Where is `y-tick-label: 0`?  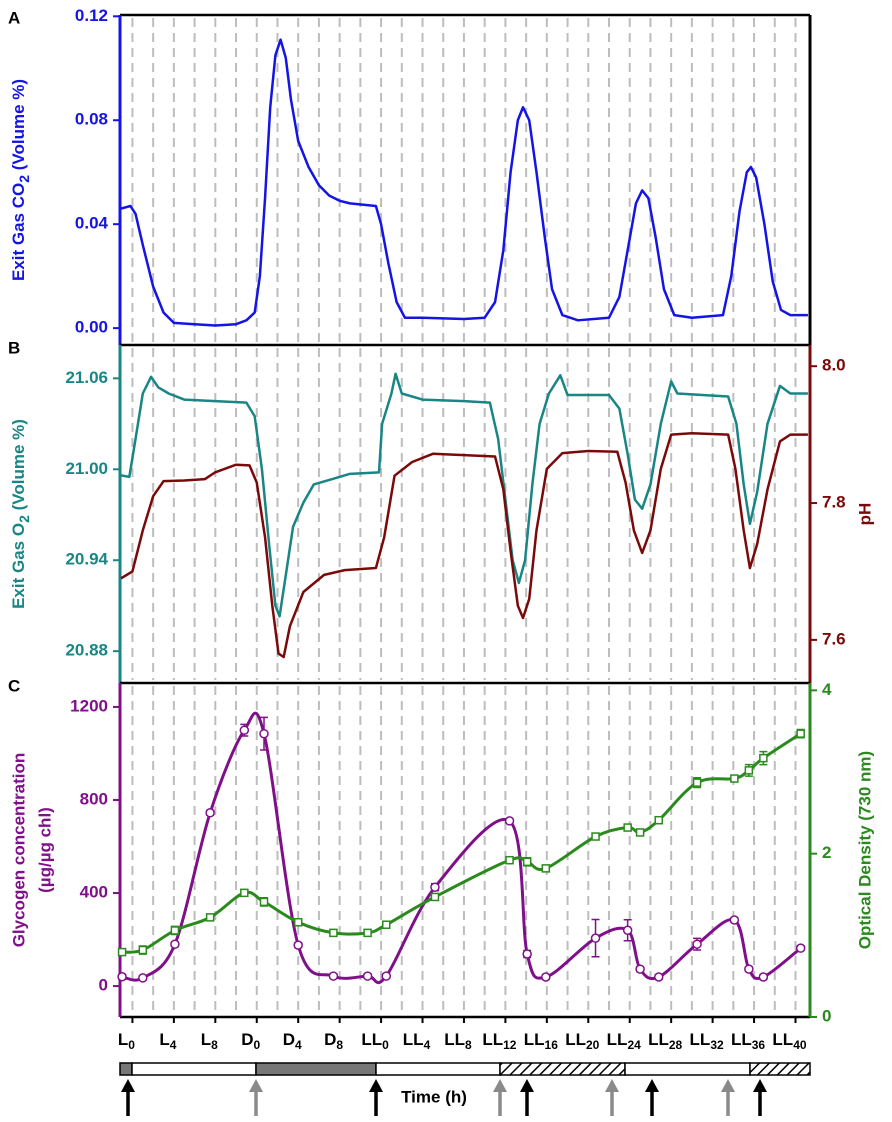 y-tick-label: 0 is located at coordinates (103, 985).